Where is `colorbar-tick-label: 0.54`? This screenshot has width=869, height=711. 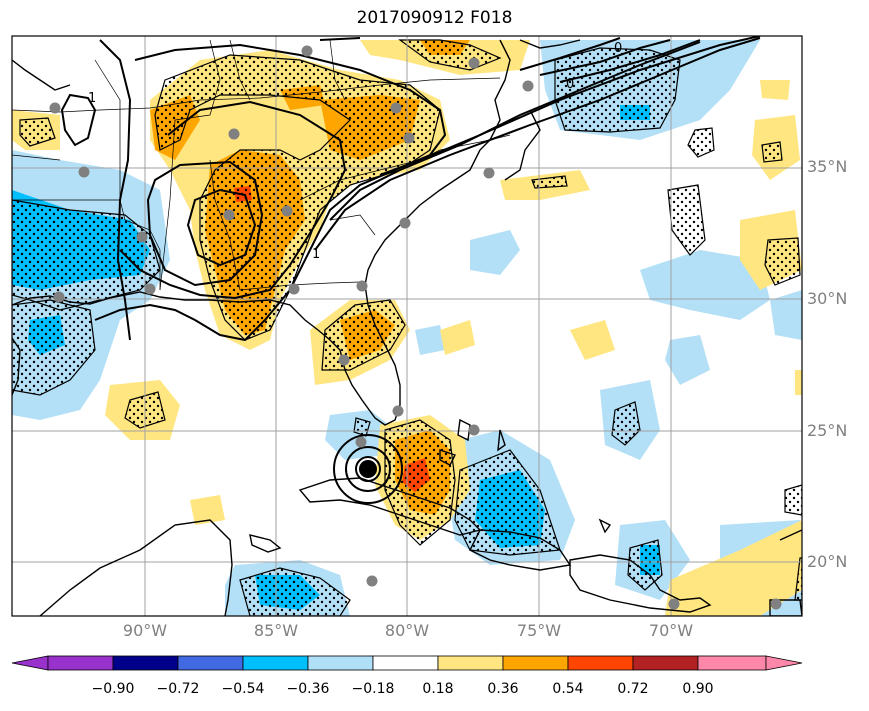
colorbar-tick-label: 0.54 is located at coordinates (568, 689).